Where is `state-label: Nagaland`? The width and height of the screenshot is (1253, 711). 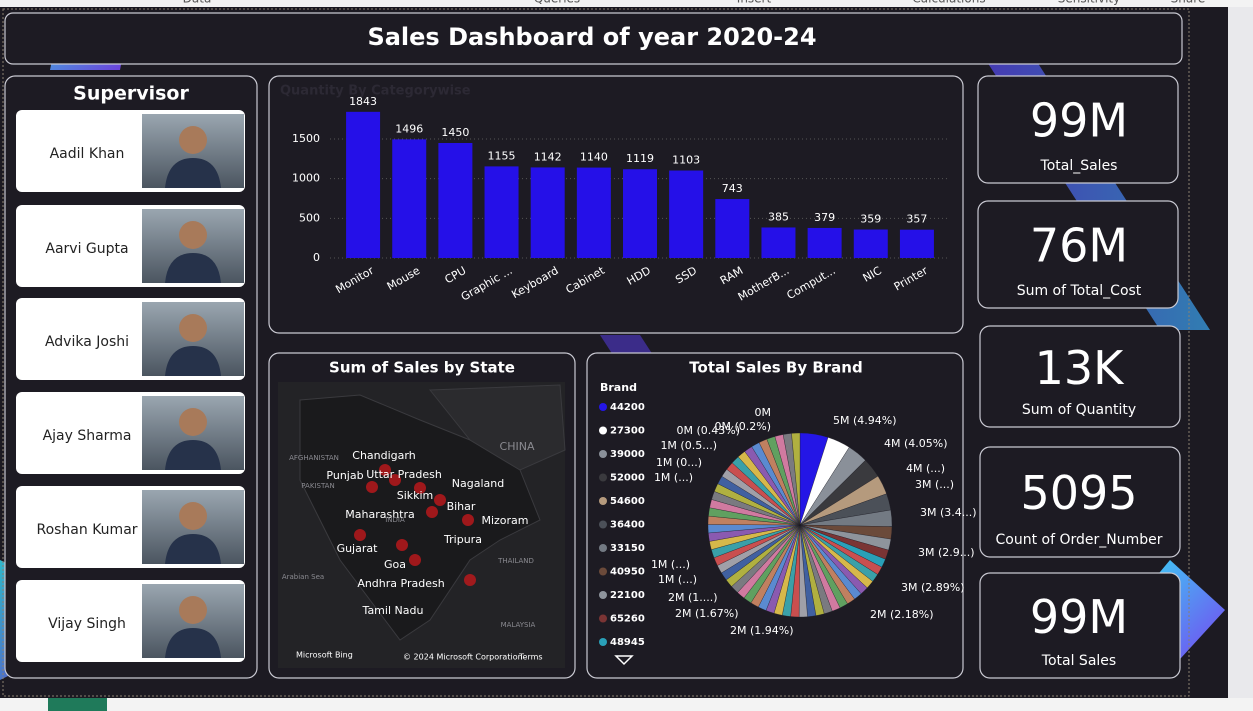 state-label: Nagaland is located at coordinates (478, 483).